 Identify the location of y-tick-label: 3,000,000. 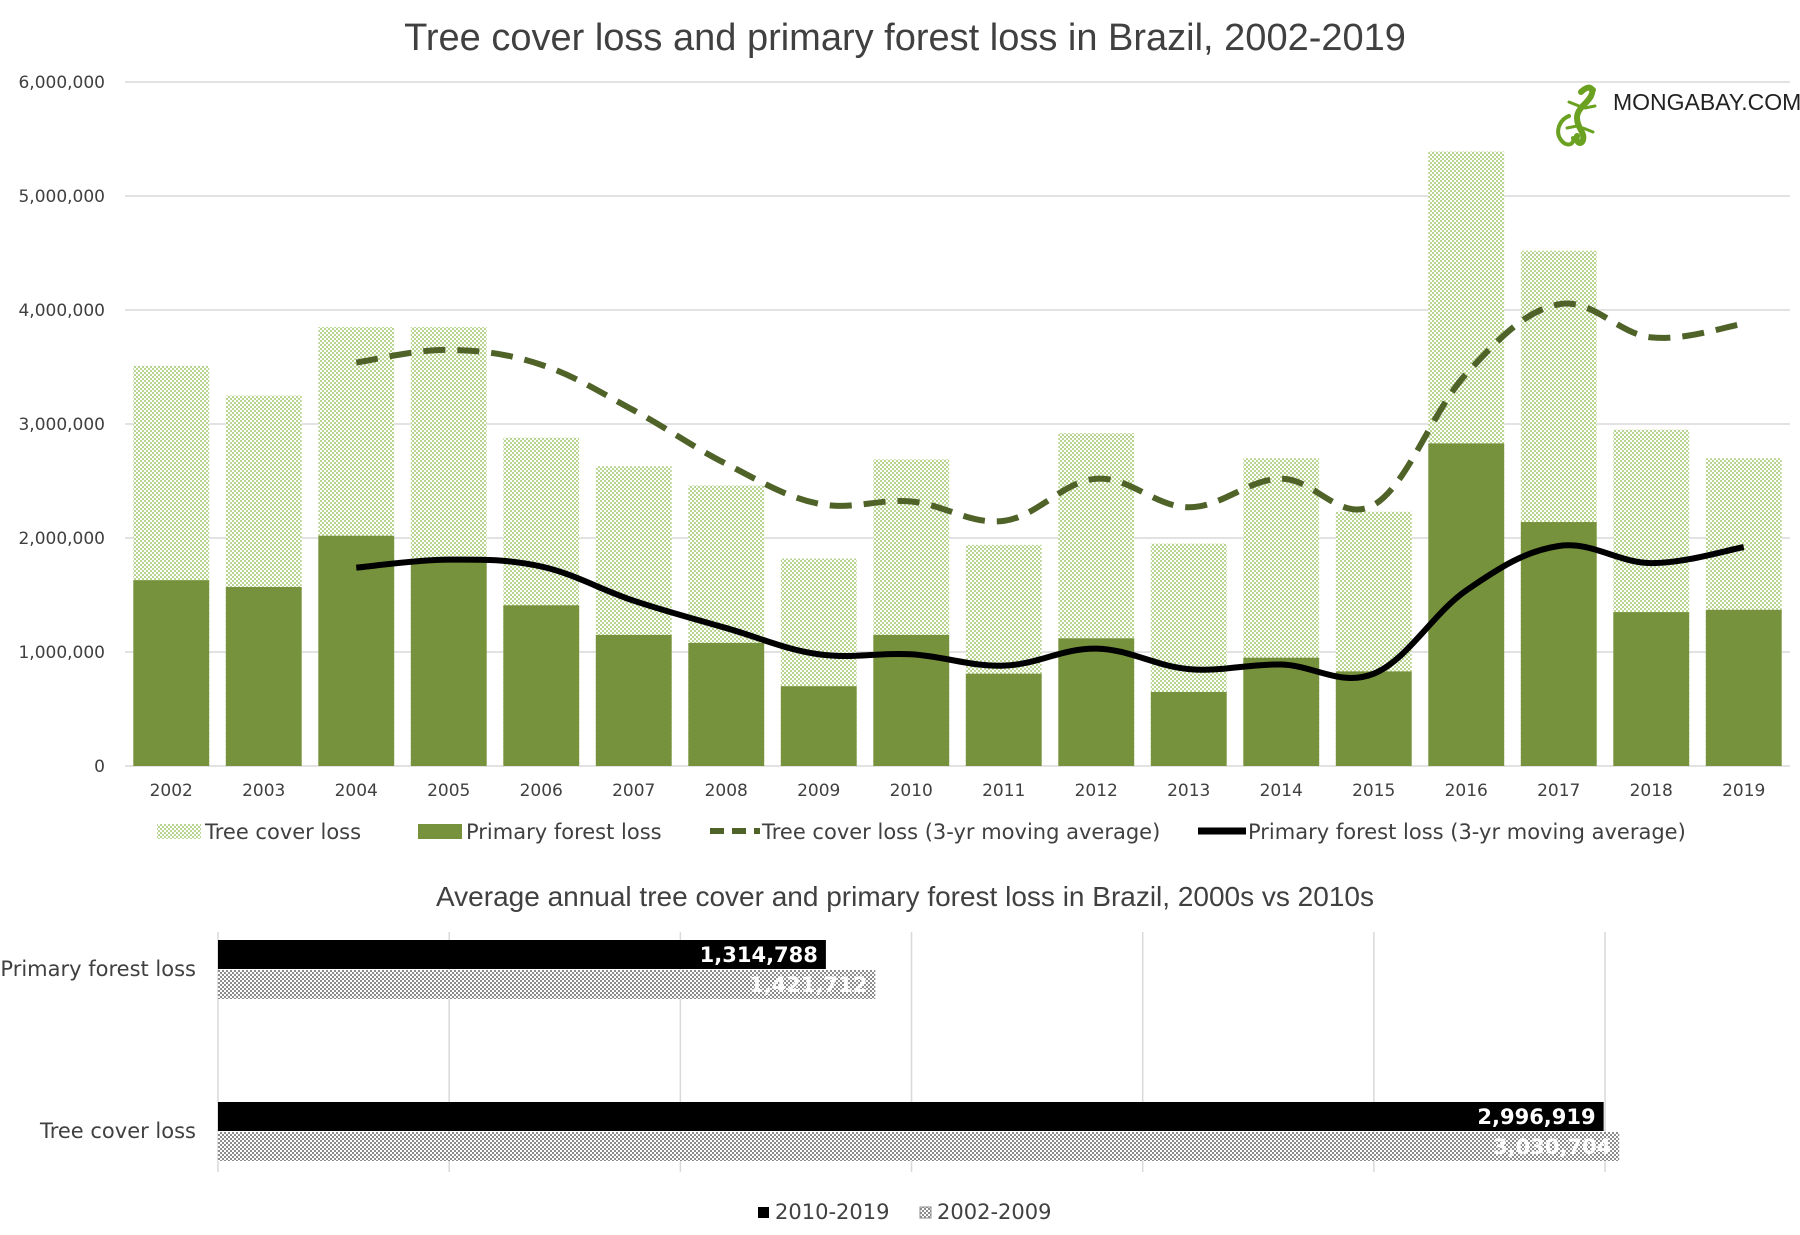
(61, 425).